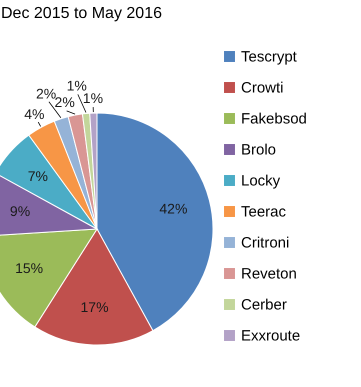  What do you see at coordinates (262, 88) in the screenshot?
I see `legend-label: Crowti` at bounding box center [262, 88].